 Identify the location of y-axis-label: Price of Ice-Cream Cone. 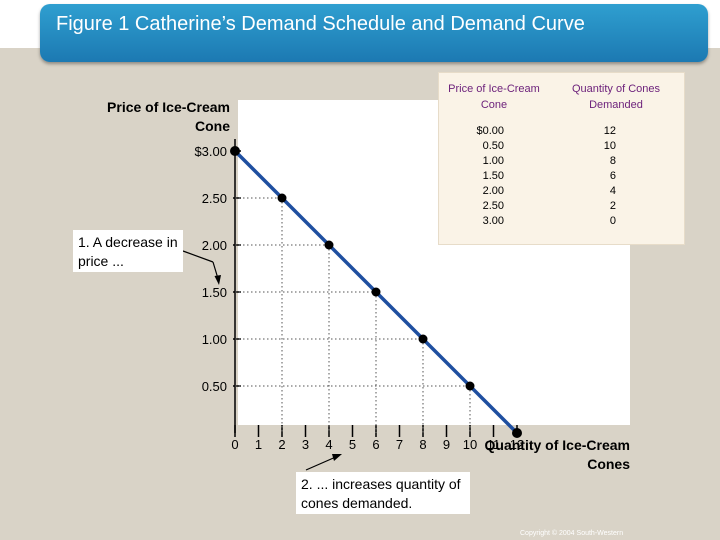
(168, 116).